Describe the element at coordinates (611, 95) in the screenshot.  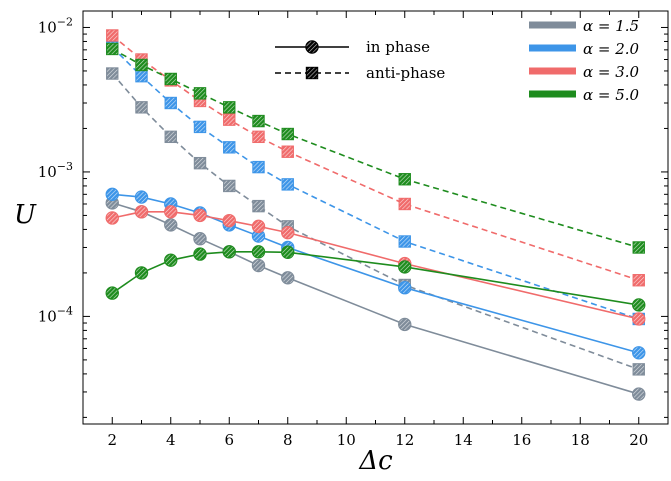
I see `alpha-legend-label: α = 5.0` at that location.